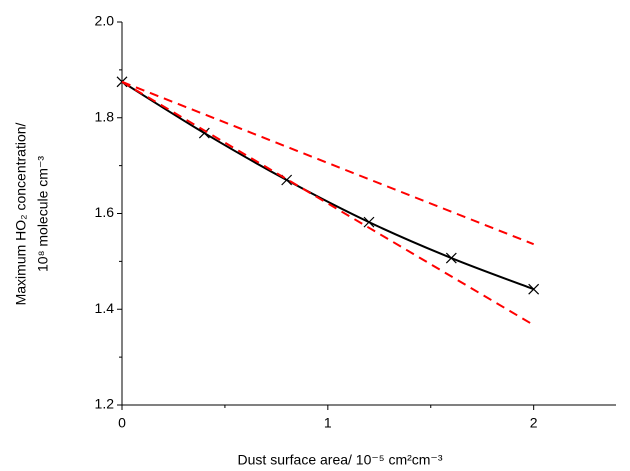  What do you see at coordinates (122, 423) in the screenshot?
I see `x-tick-label: 0` at bounding box center [122, 423].